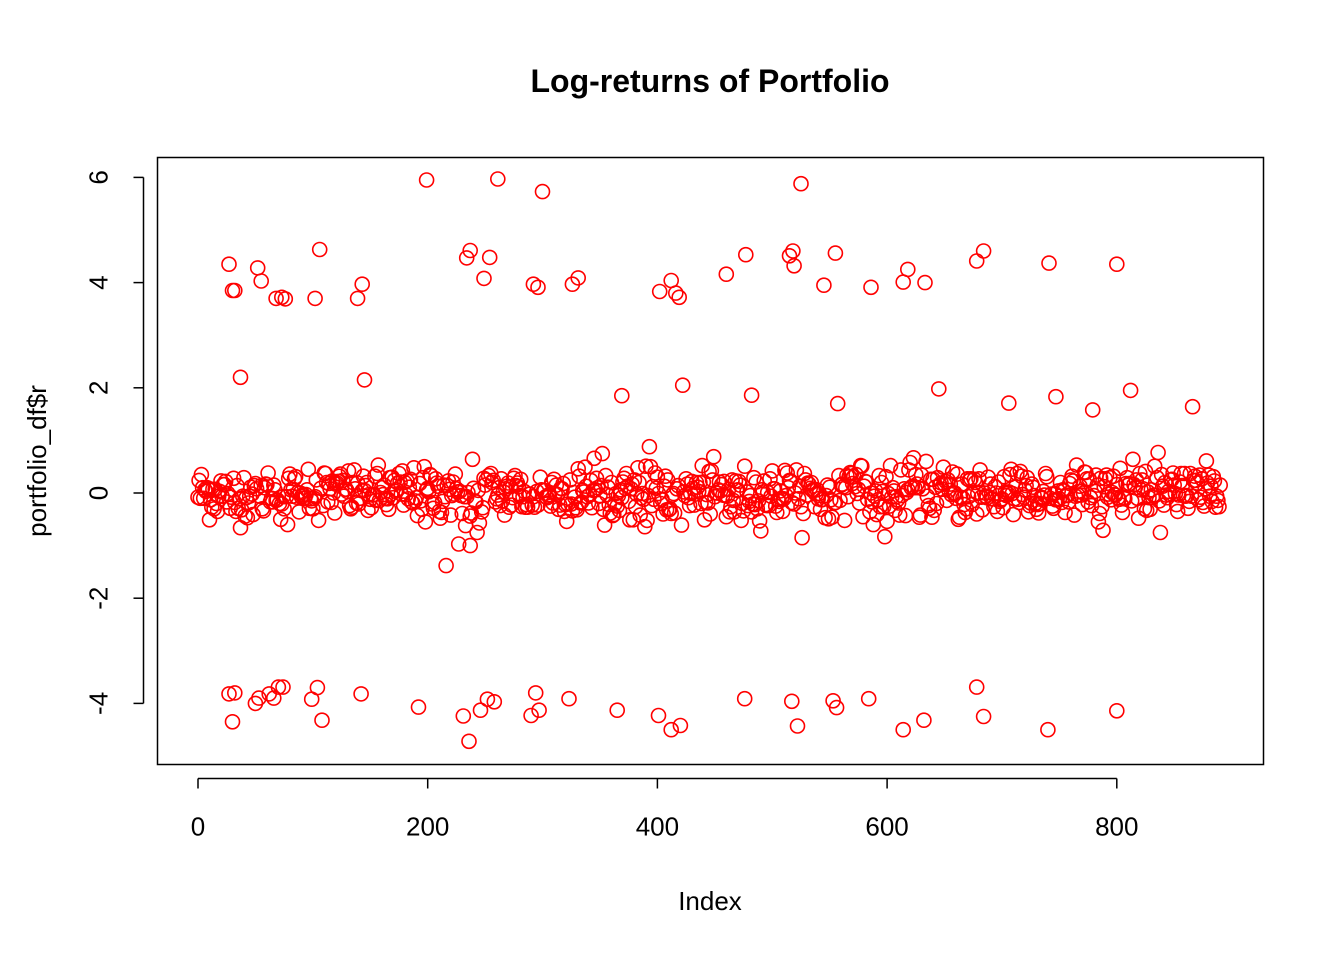  Describe the element at coordinates (886, 827) in the screenshot. I see `x-tick-label: 600` at that location.